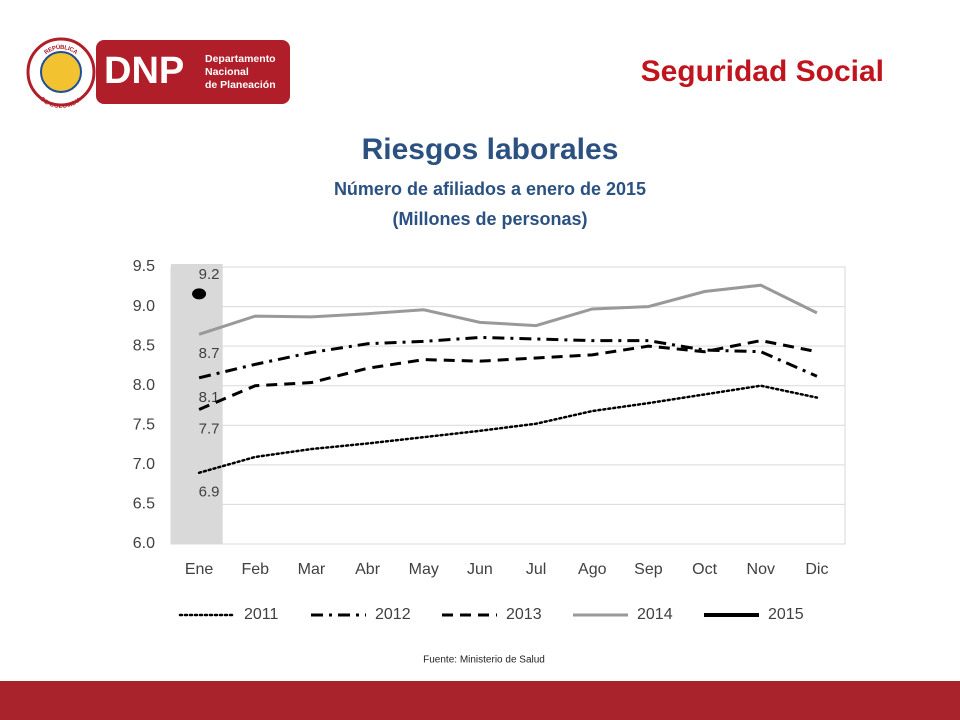 Image resolution: width=960 pixels, height=720 pixels. Describe the element at coordinates (144, 425) in the screenshot. I see `y-tick-label: 7.5` at that location.